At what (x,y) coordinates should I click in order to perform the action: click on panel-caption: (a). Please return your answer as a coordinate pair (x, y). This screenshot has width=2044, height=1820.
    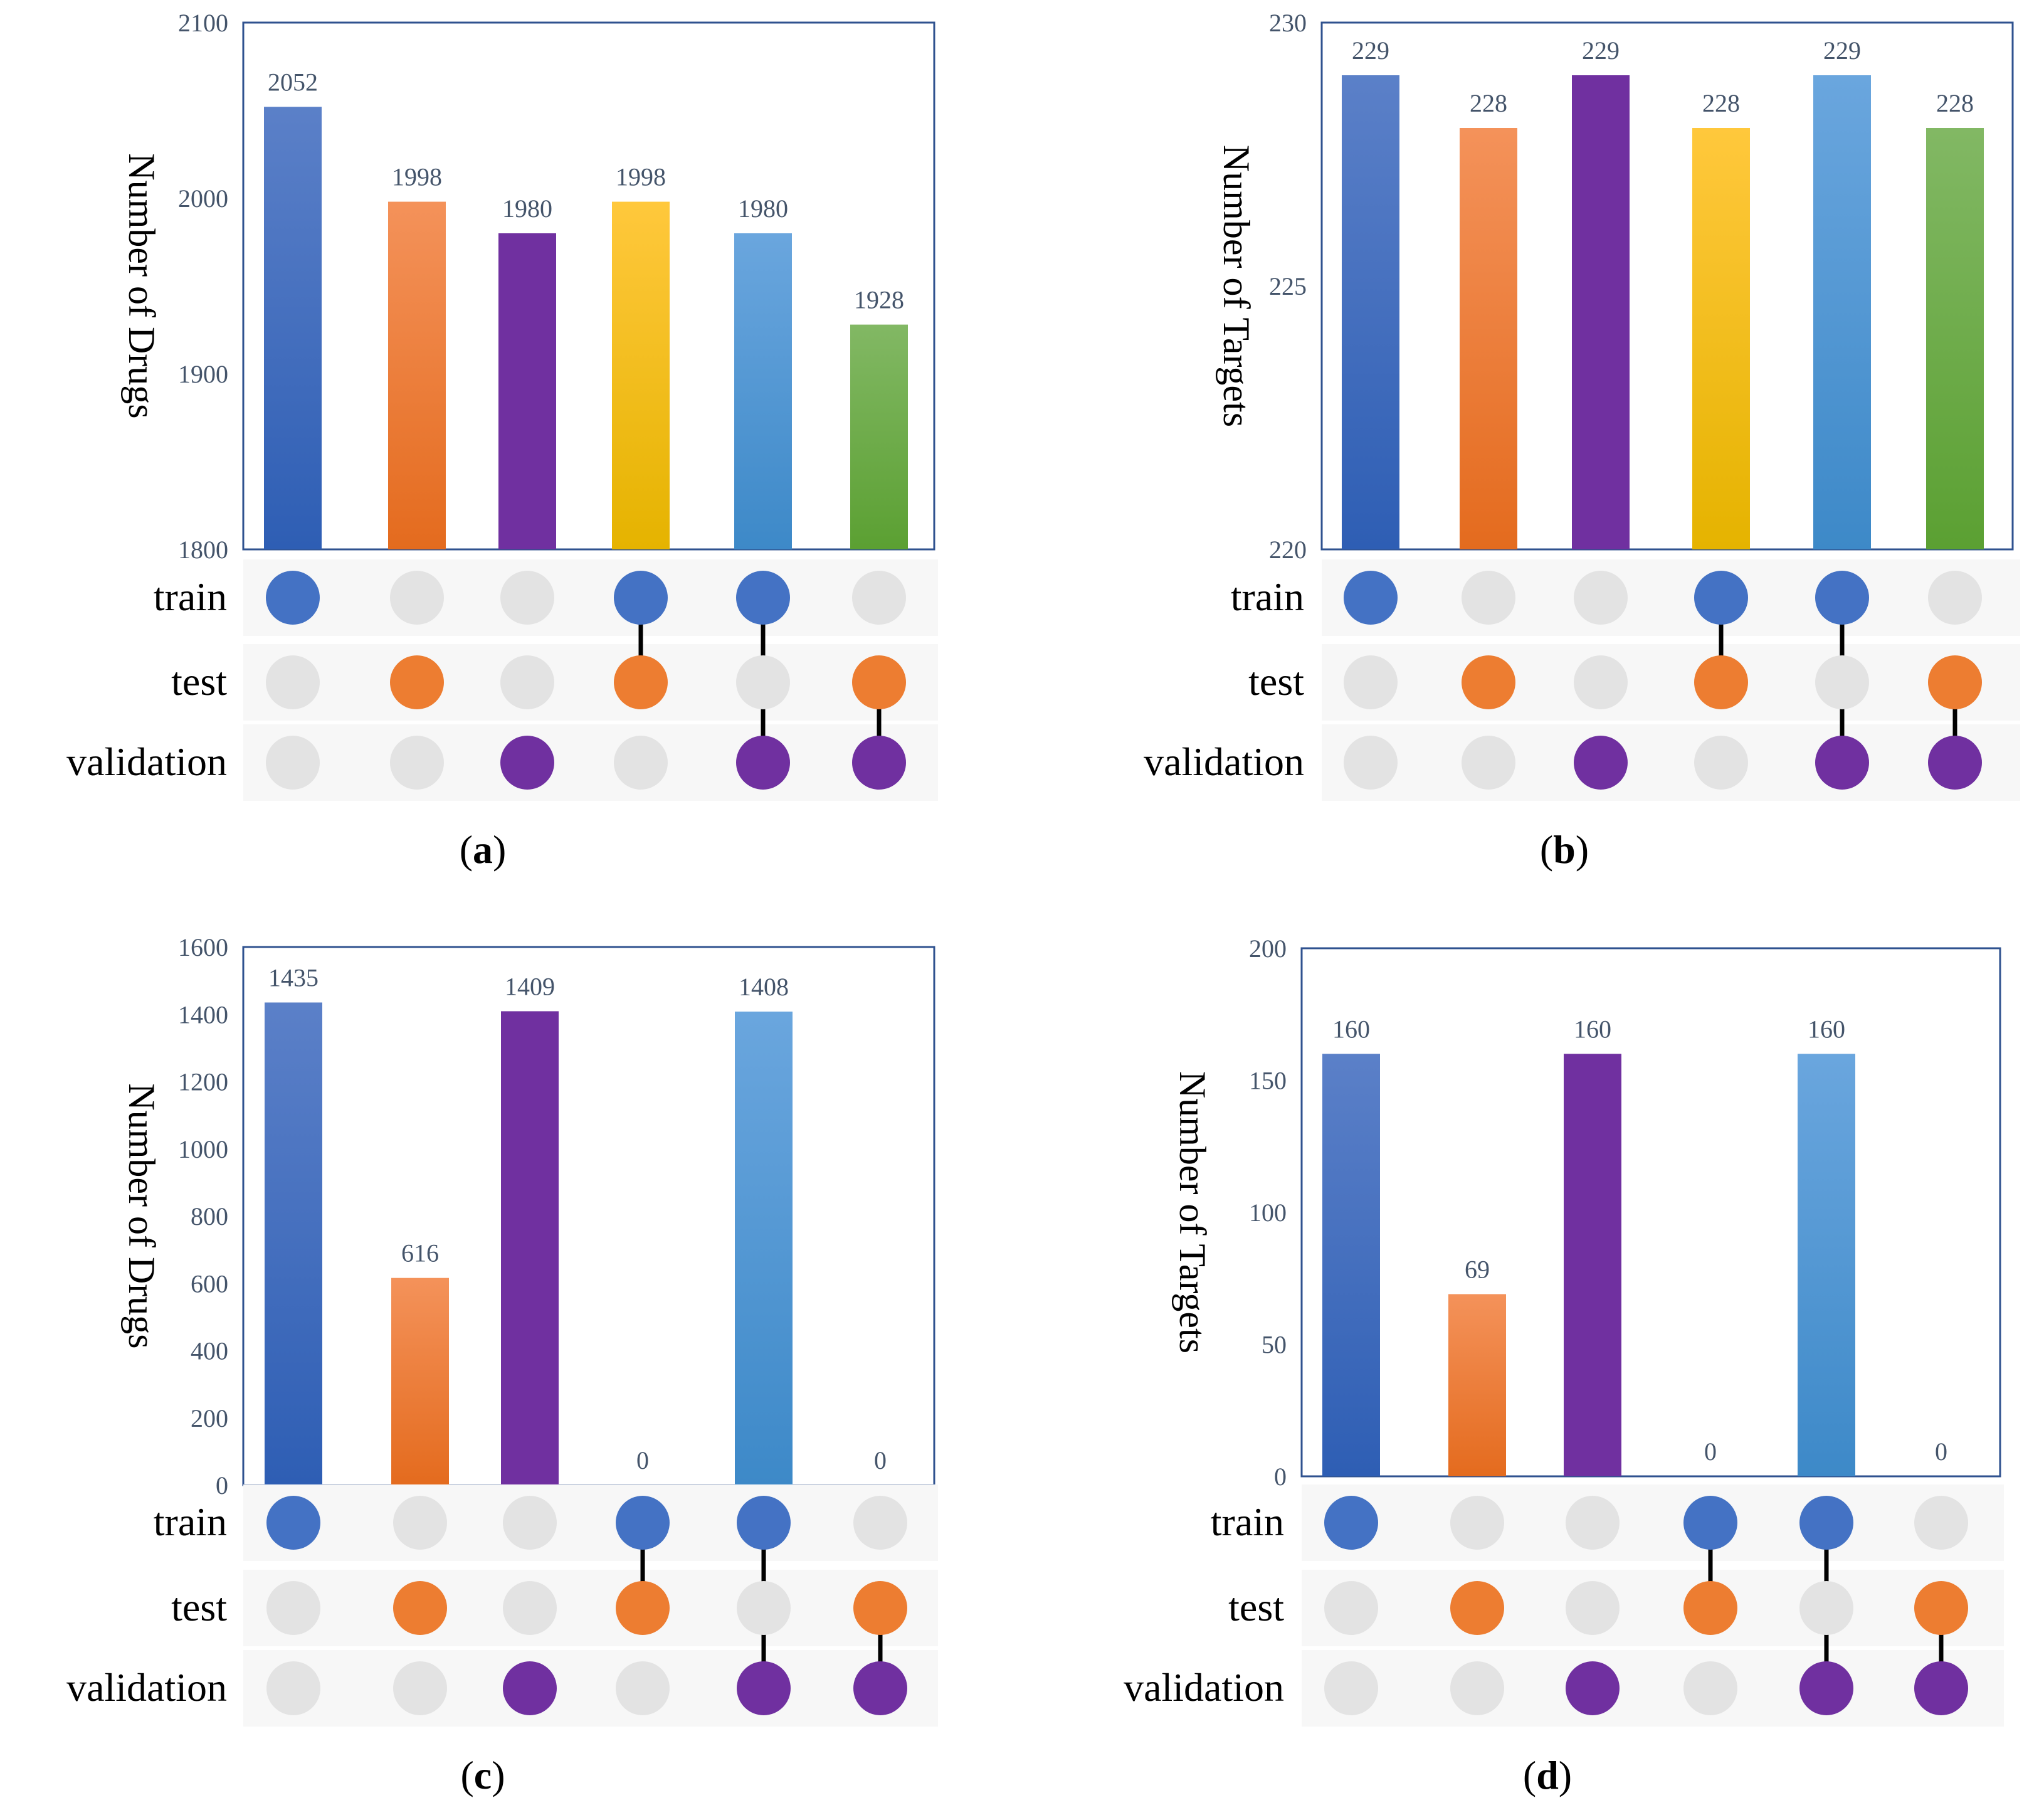
    Looking at the image, I should click on (484, 849).